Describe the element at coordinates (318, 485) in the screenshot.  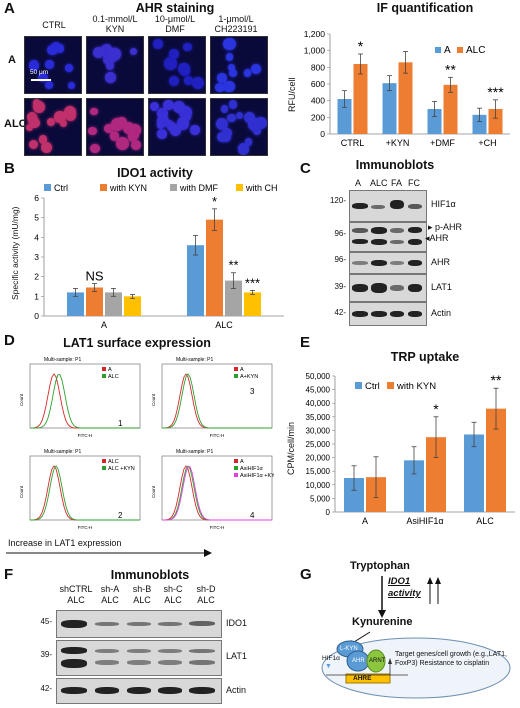
I see `y-tick-label: 10,000` at that location.